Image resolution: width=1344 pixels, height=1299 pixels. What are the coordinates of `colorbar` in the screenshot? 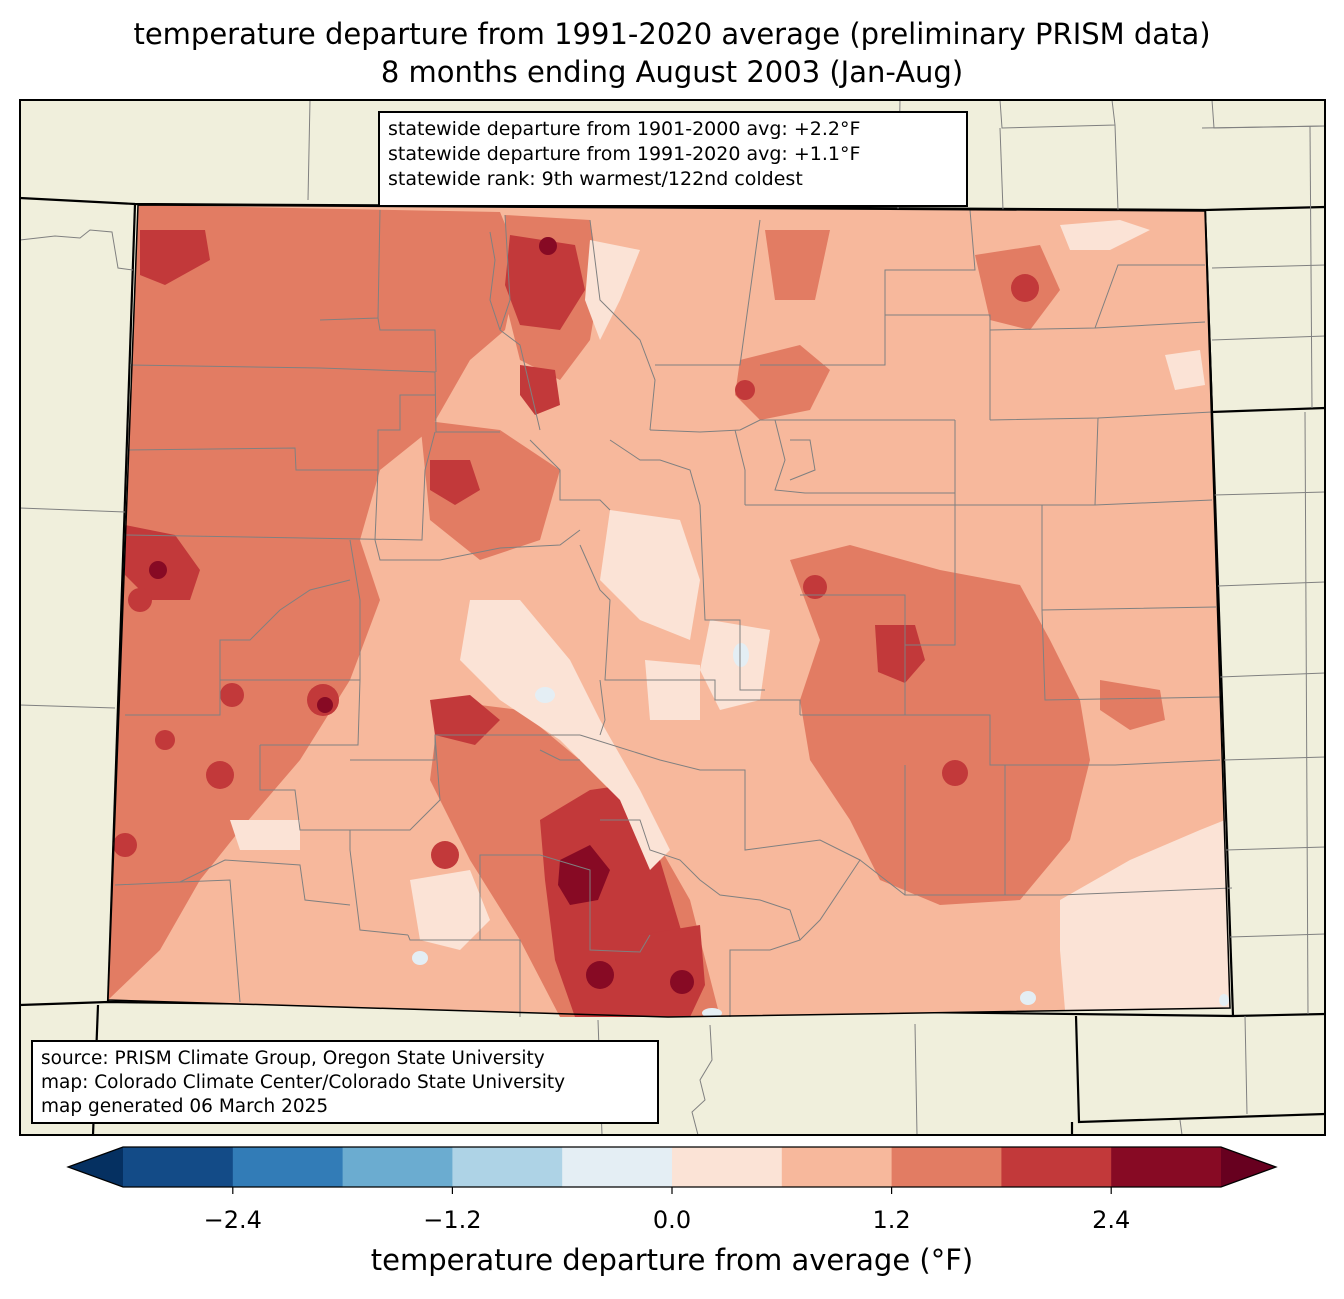 It's located at (672, 1170).